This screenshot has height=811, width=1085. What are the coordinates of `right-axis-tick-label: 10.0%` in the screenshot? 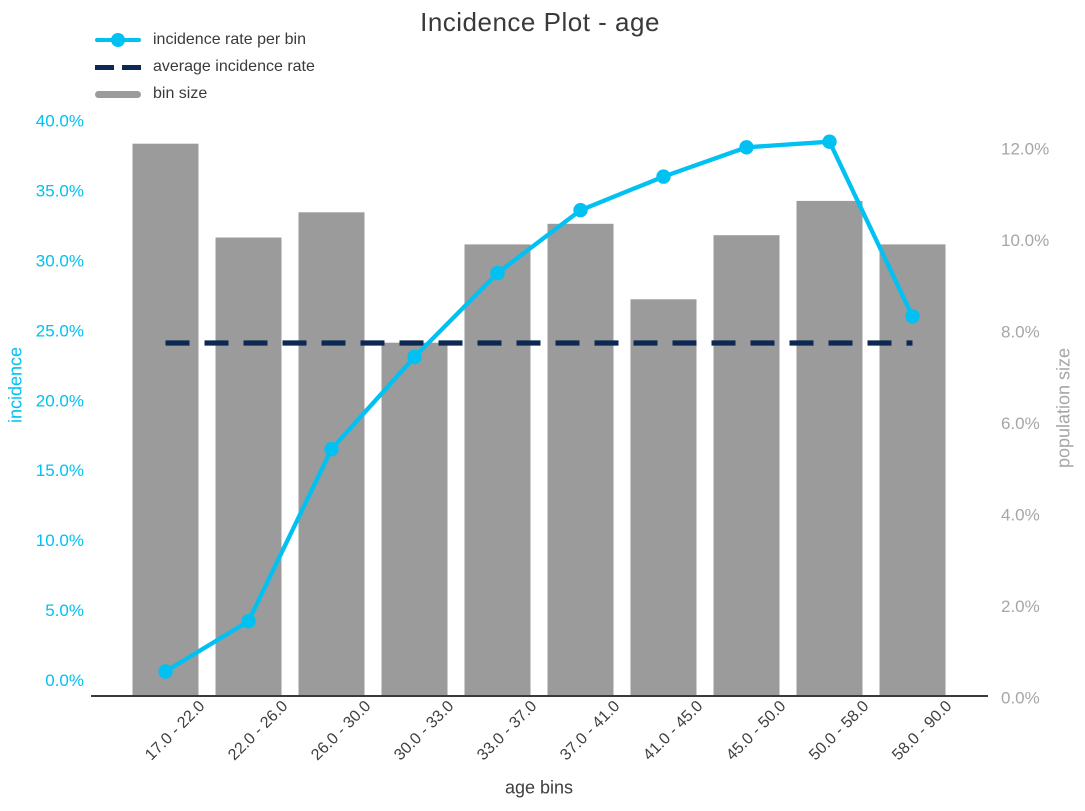 It's located at (1025, 240).